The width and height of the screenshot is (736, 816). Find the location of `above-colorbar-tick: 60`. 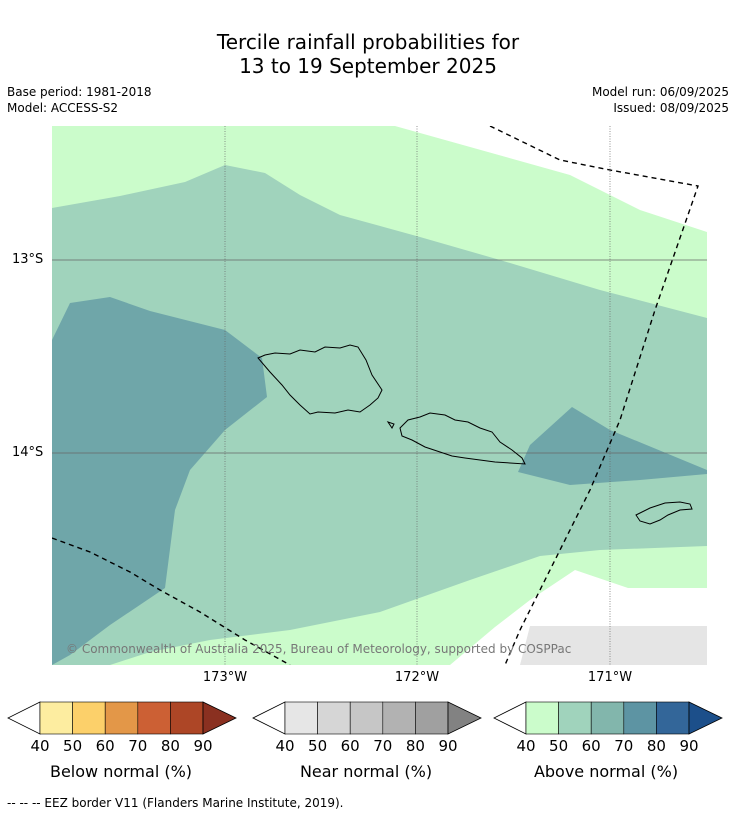

above-colorbar-tick: 60 is located at coordinates (591, 746).